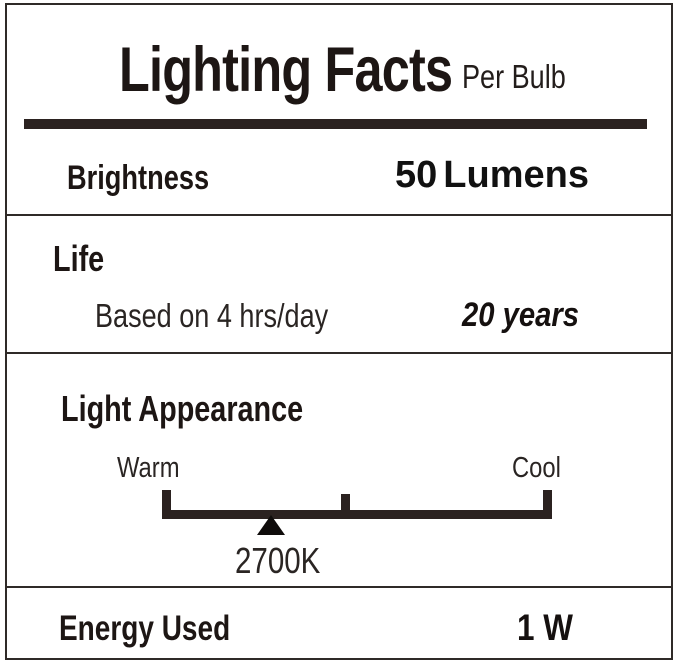 The image size is (679, 666). Describe the element at coordinates (166, 504) in the screenshot. I see `scale-tick-warm-end` at that location.